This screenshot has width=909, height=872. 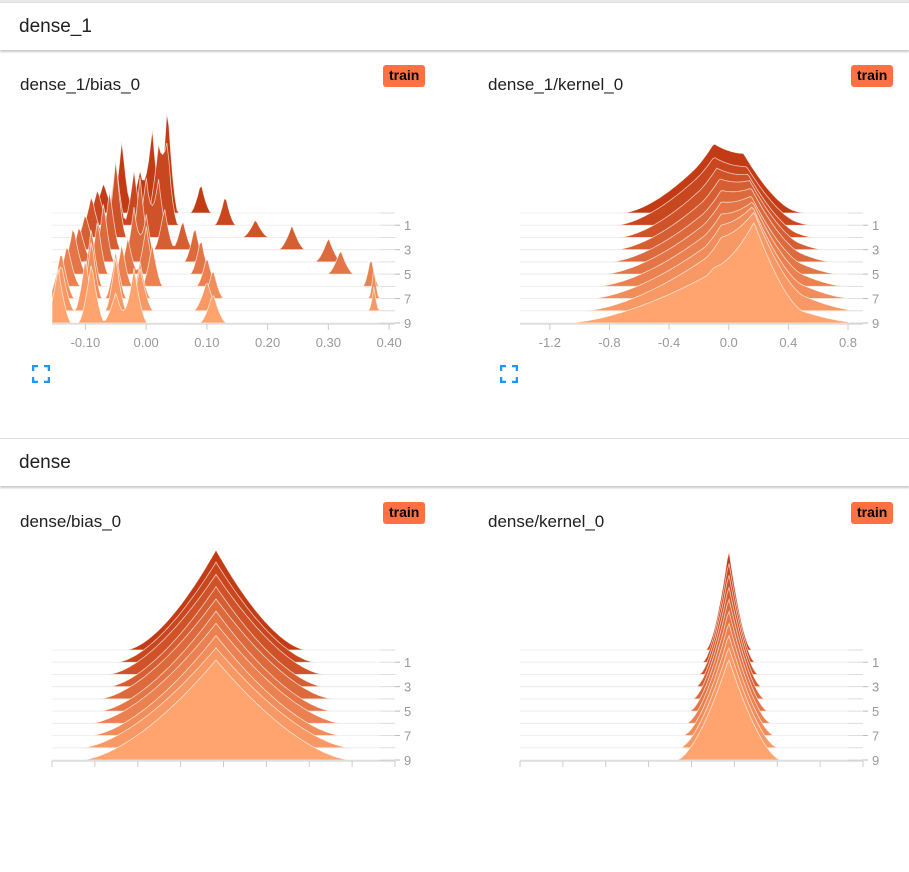 I want to click on x-tick-label: -0.4, so click(x=669, y=342).